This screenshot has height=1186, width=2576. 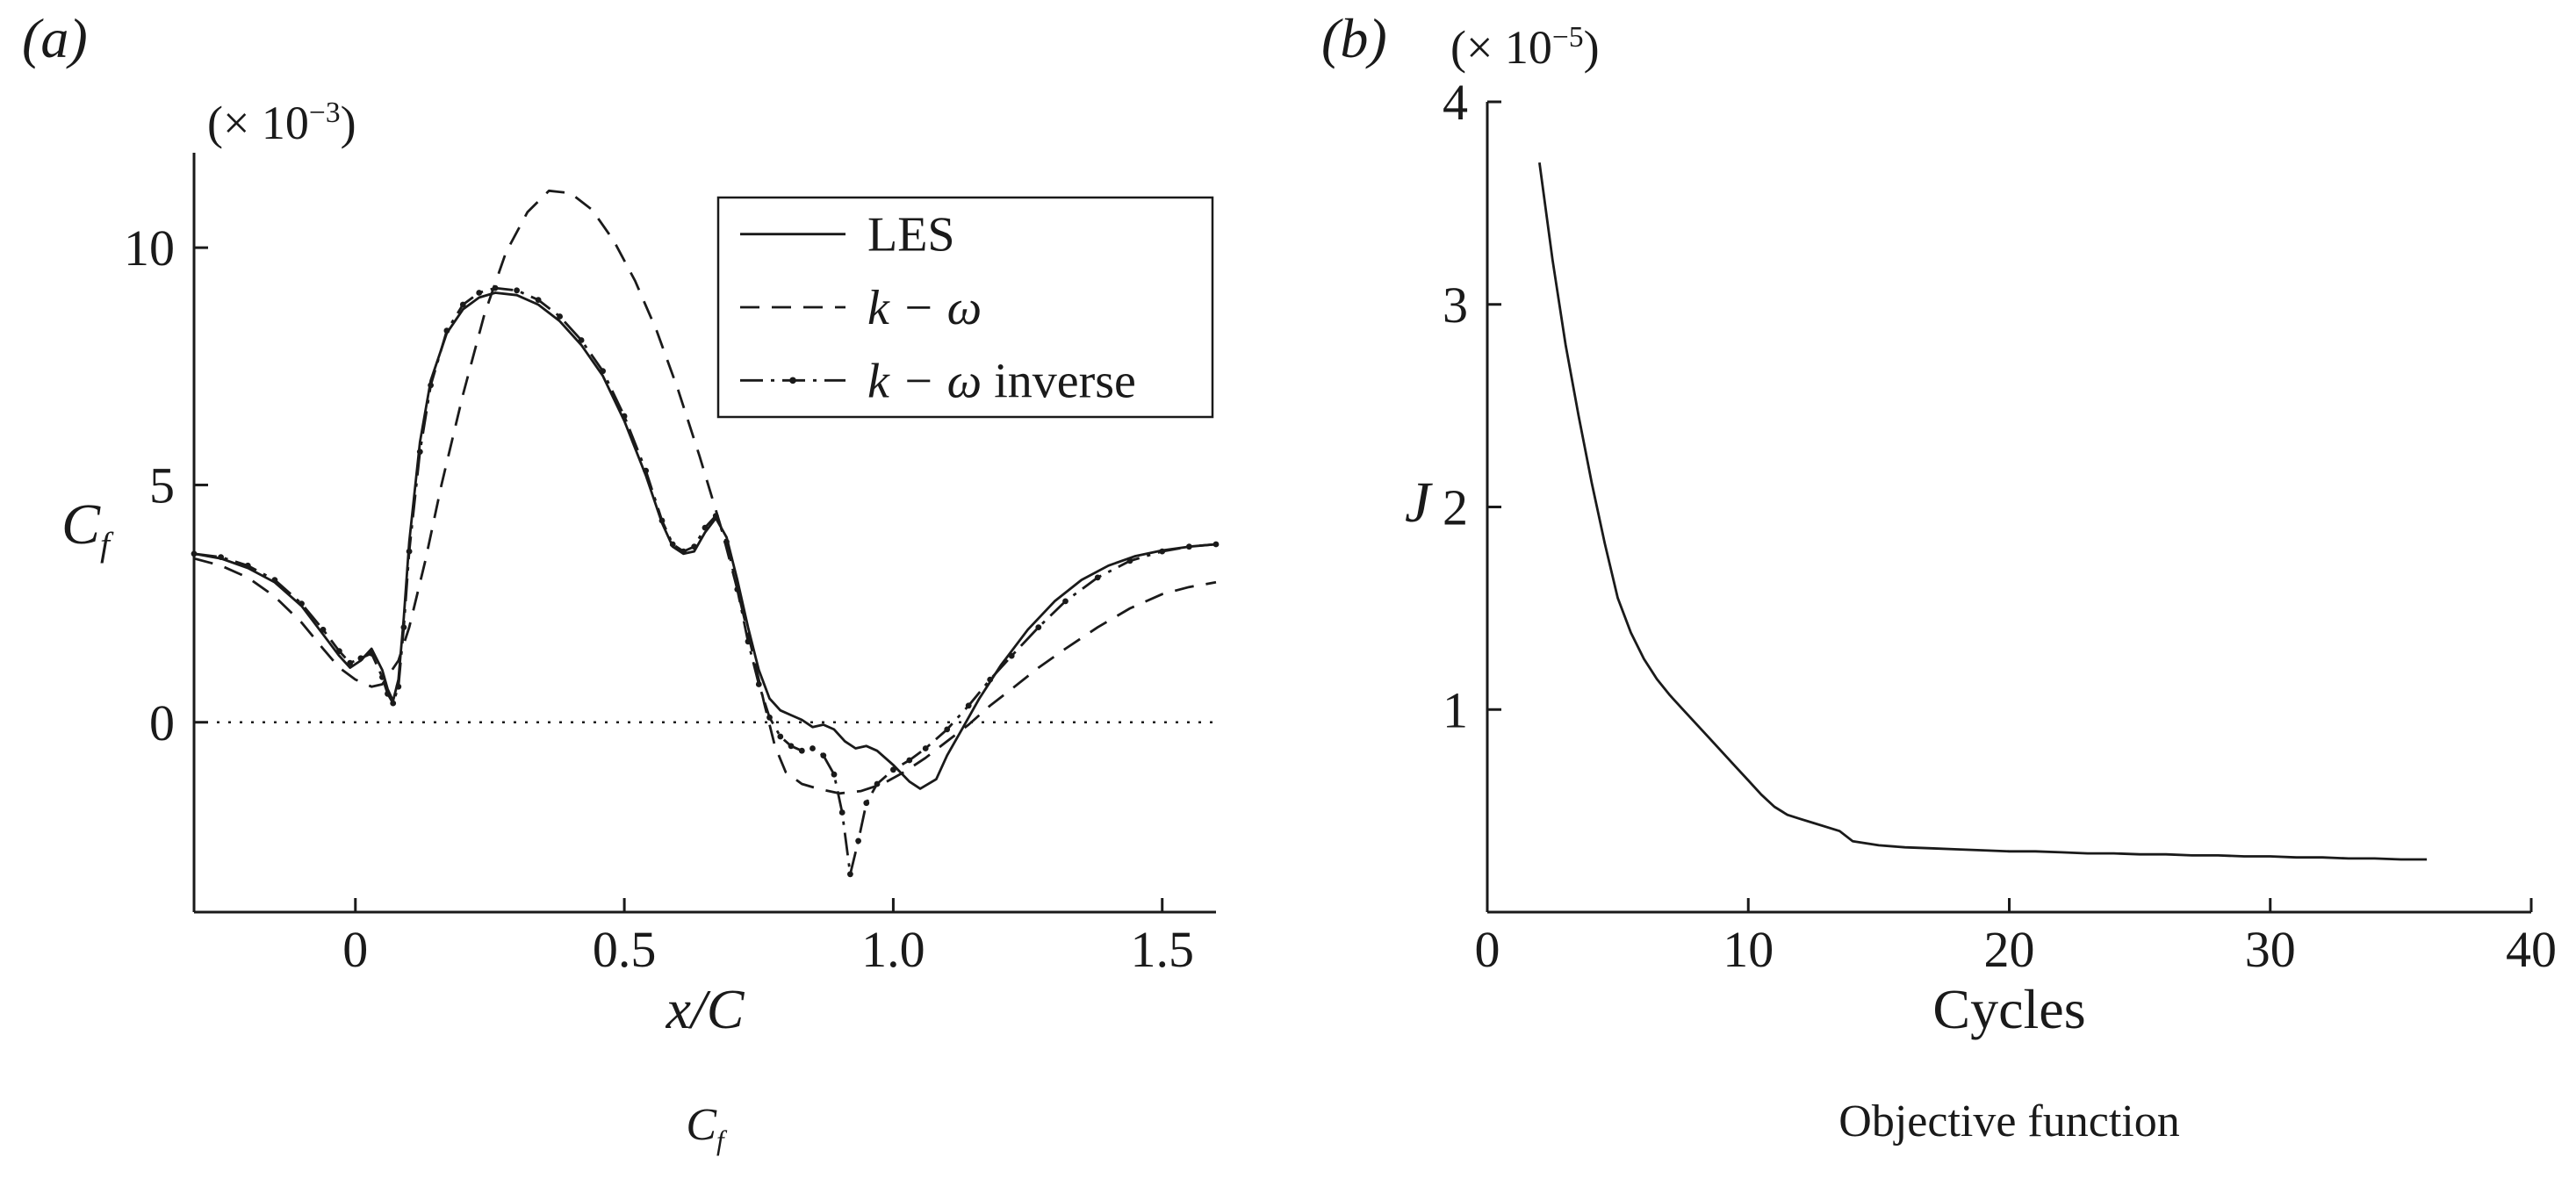 I want to click on y-tick-label: 4, so click(x=1455, y=102).